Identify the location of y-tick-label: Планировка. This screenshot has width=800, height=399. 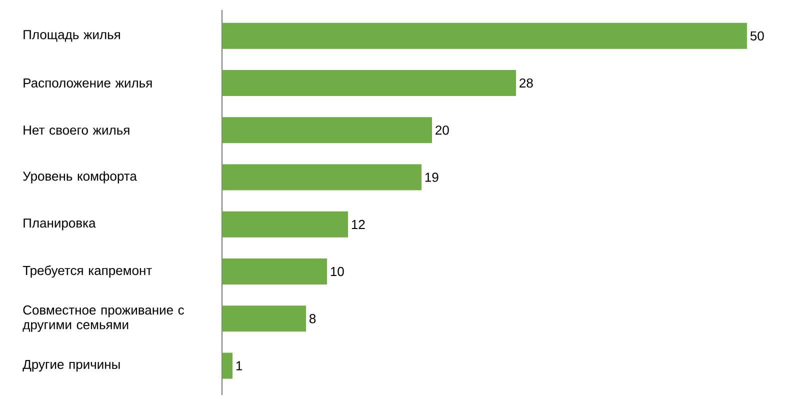
(60, 224).